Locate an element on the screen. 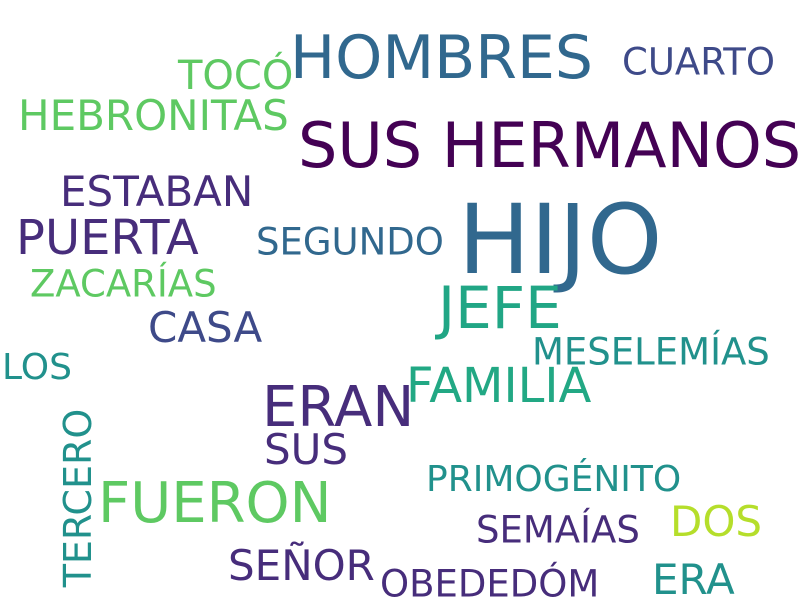 The height and width of the screenshot is (600, 800). word-zacarias: ZACARÍAS is located at coordinates (123, 284).